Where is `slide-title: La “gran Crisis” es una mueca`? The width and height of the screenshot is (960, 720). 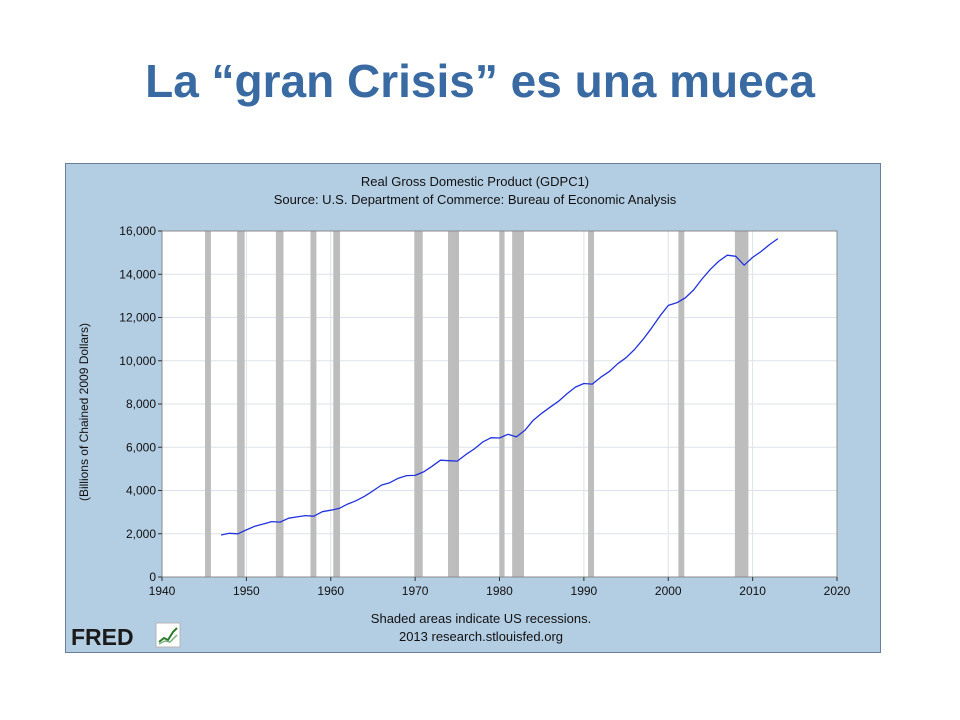
slide-title: La “gran Crisis” es una mueca is located at coordinates (480, 81).